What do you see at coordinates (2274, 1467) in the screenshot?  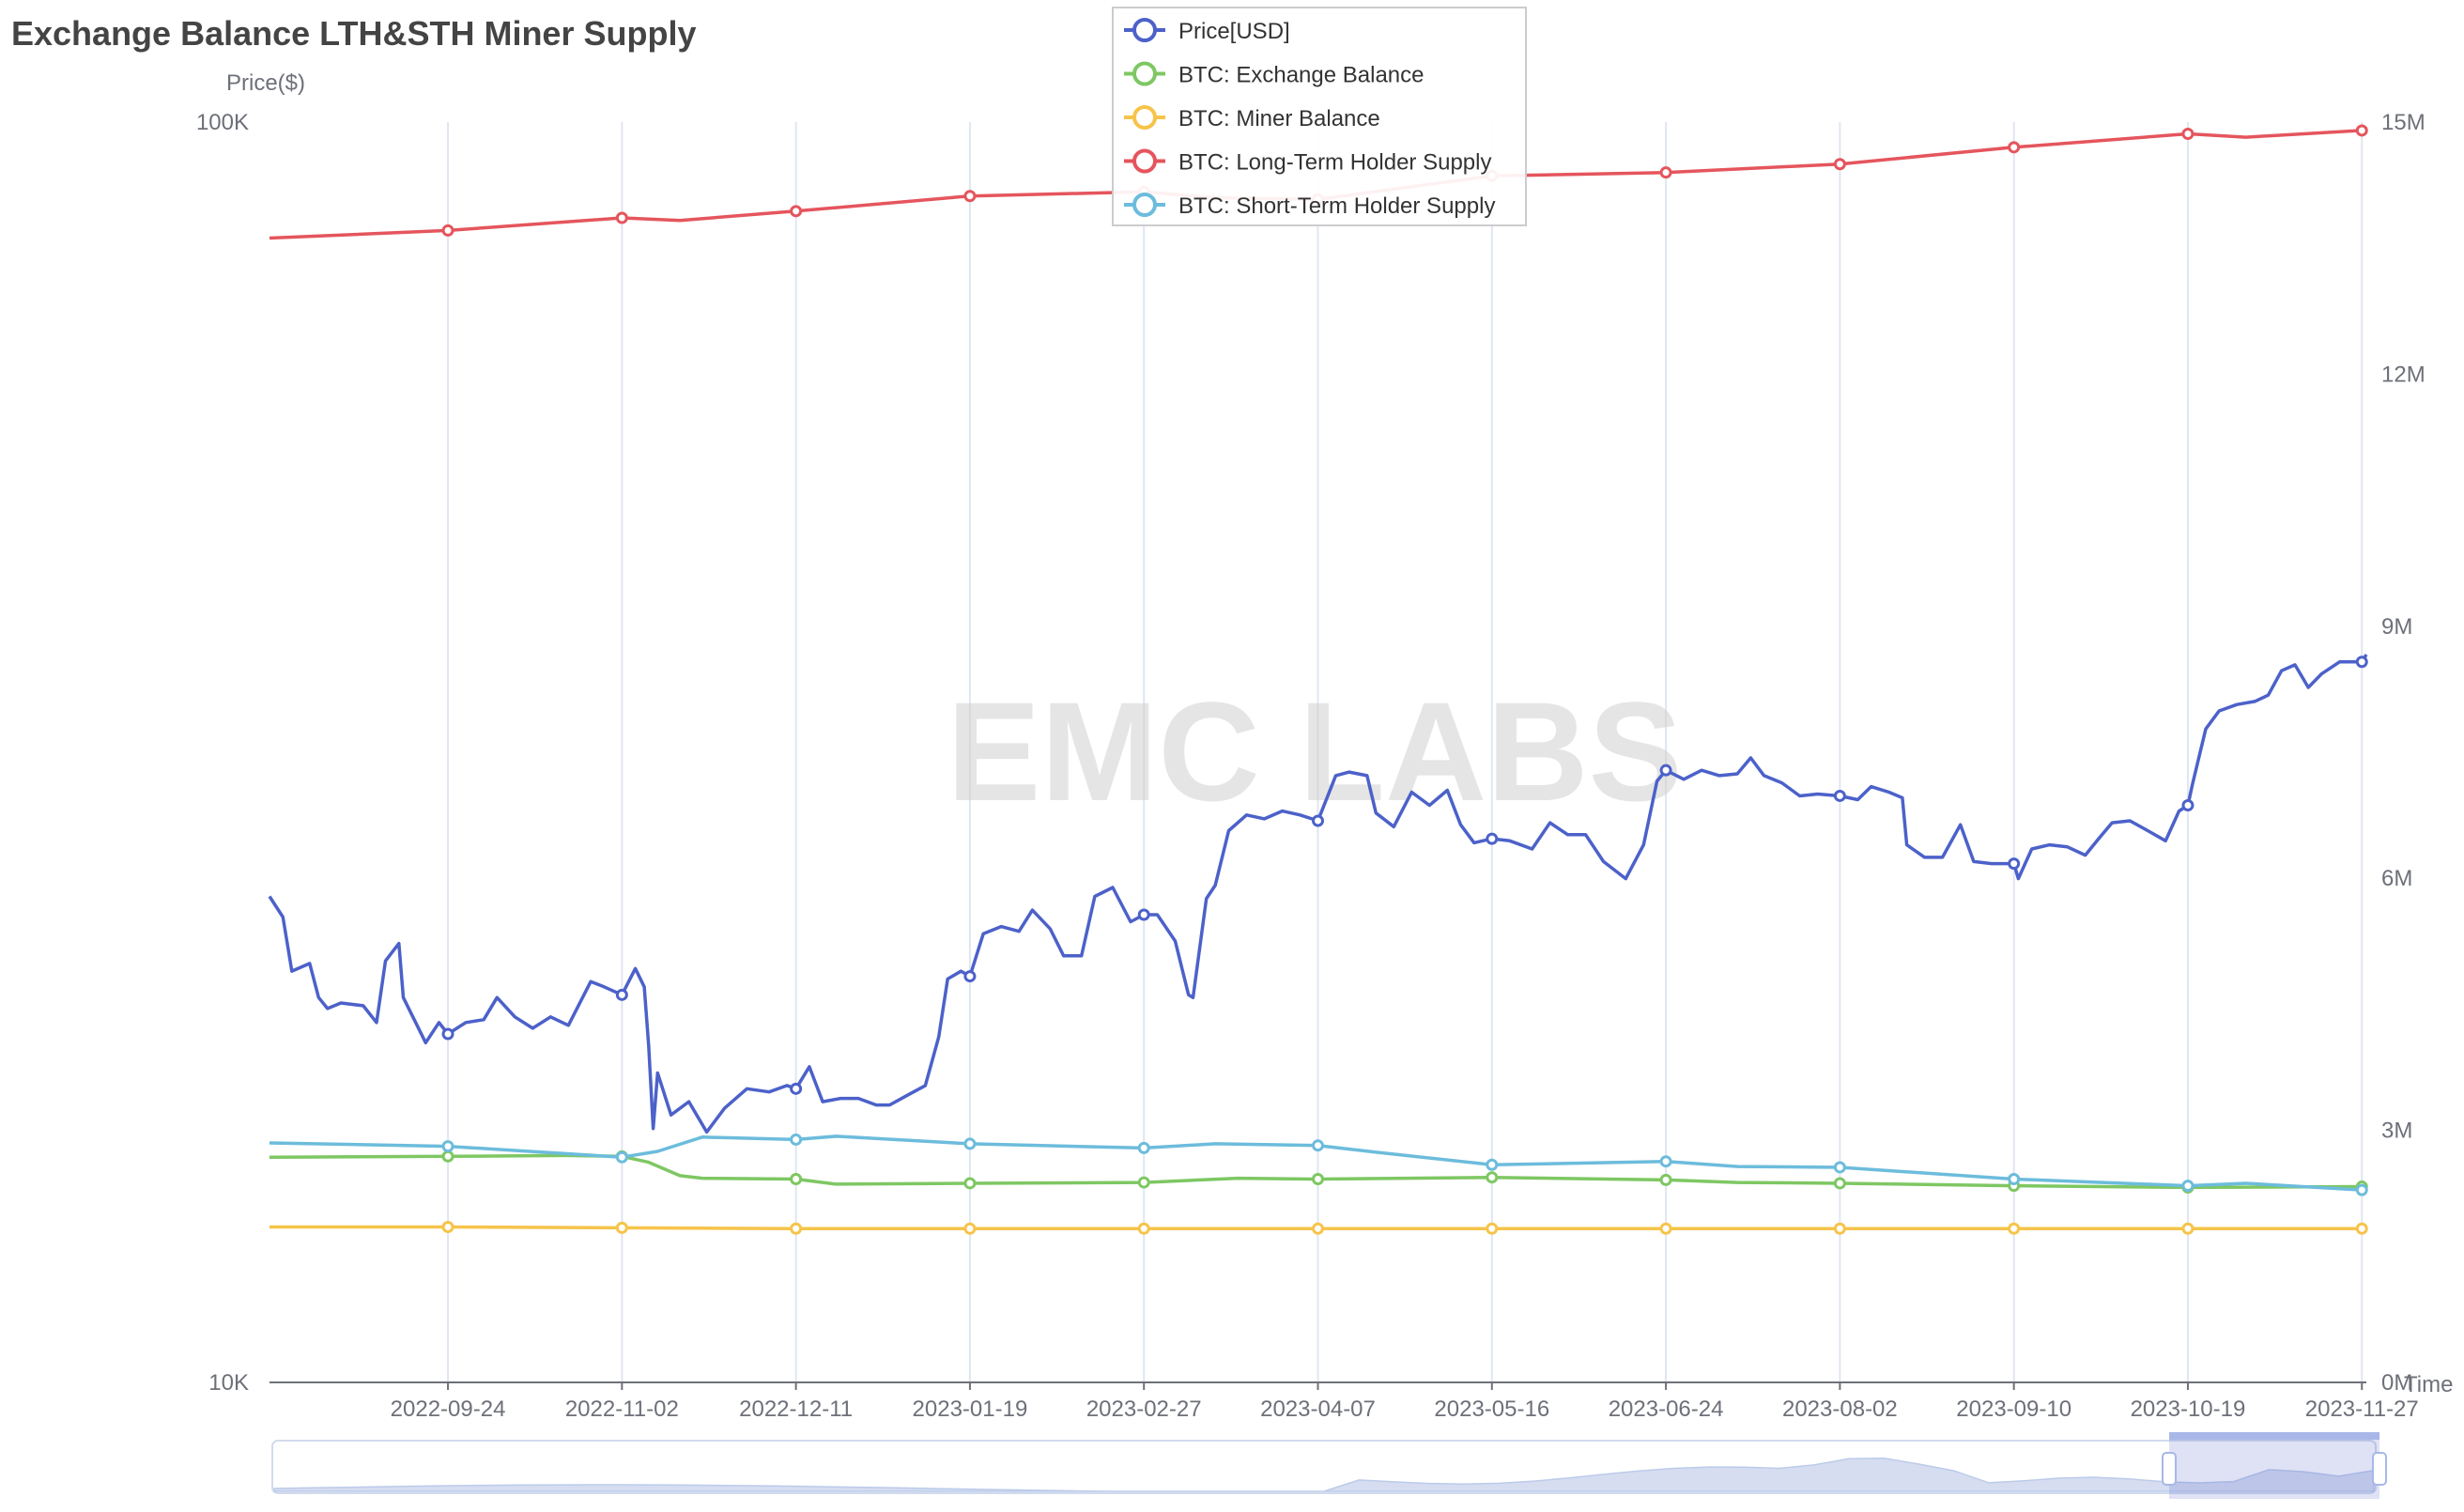 I see `slider-window` at bounding box center [2274, 1467].